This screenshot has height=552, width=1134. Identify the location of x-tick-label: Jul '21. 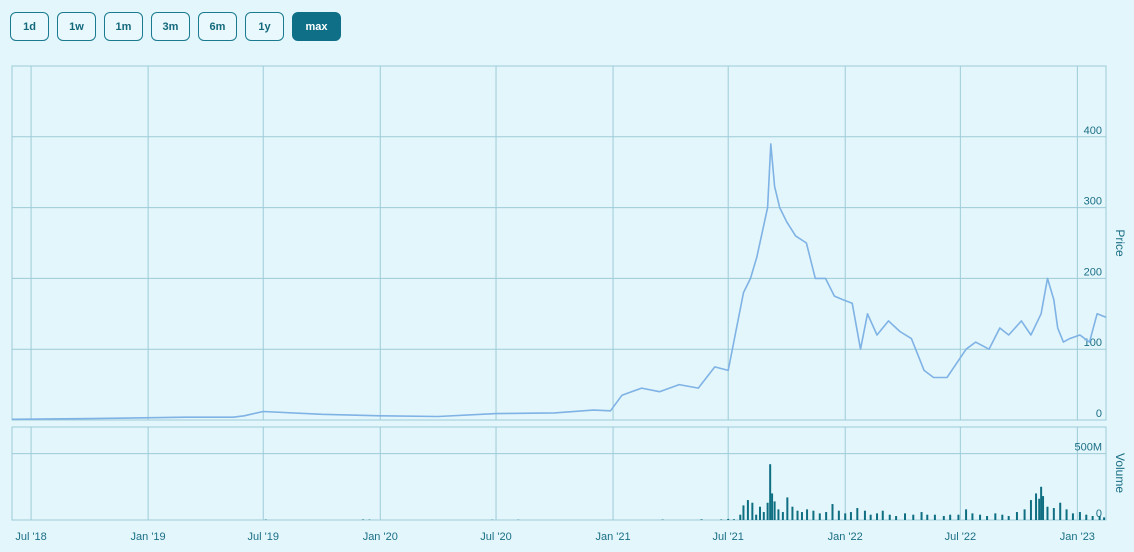
(727, 537).